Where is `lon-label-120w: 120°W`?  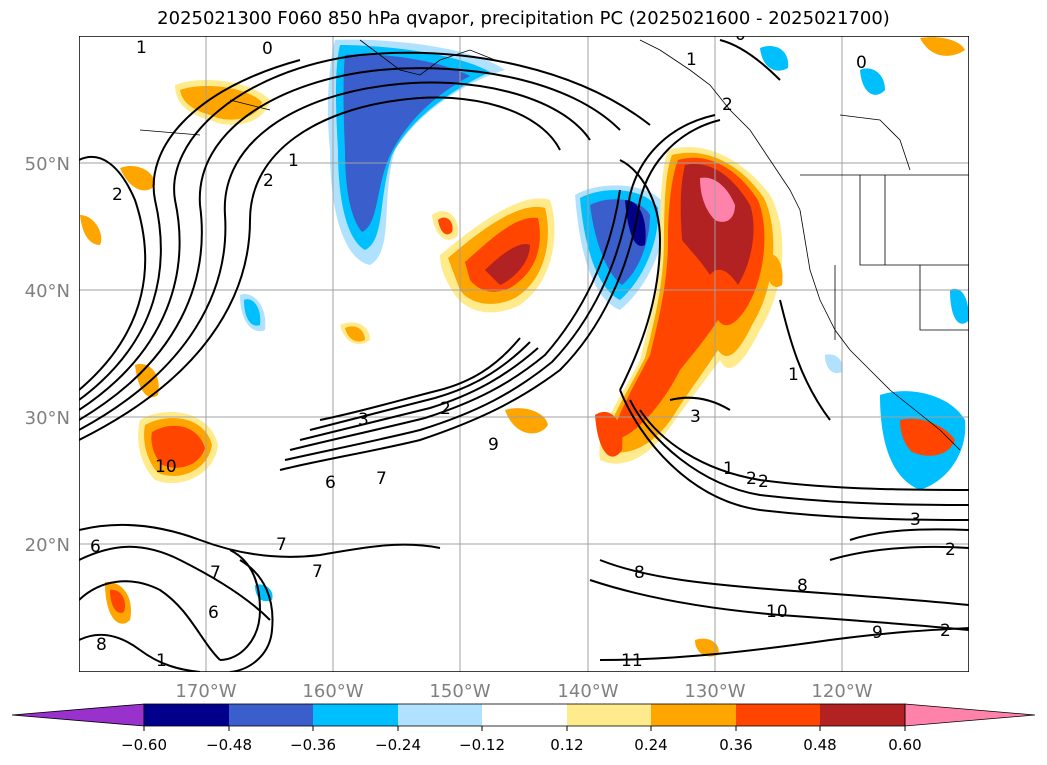
lon-label-120w: 120°W is located at coordinates (841, 691).